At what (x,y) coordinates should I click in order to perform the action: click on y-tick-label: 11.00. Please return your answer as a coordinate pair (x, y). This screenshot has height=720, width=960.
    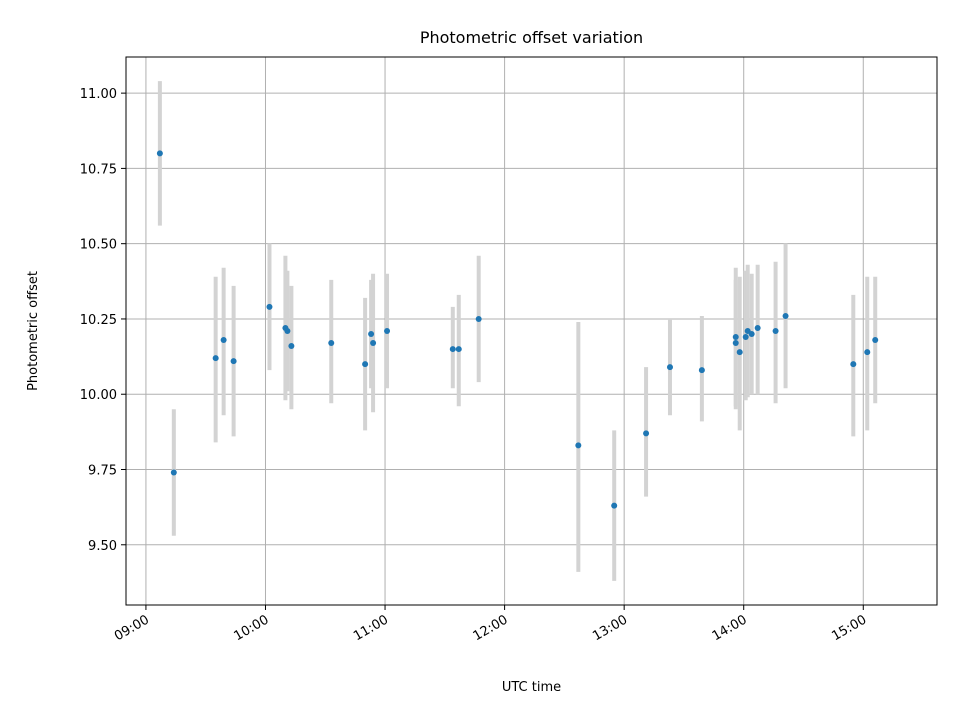
    Looking at the image, I should click on (98, 94).